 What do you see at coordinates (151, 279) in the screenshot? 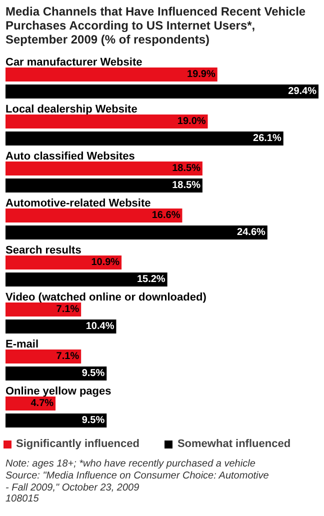
I see `data-label: 15.2%` at bounding box center [151, 279].